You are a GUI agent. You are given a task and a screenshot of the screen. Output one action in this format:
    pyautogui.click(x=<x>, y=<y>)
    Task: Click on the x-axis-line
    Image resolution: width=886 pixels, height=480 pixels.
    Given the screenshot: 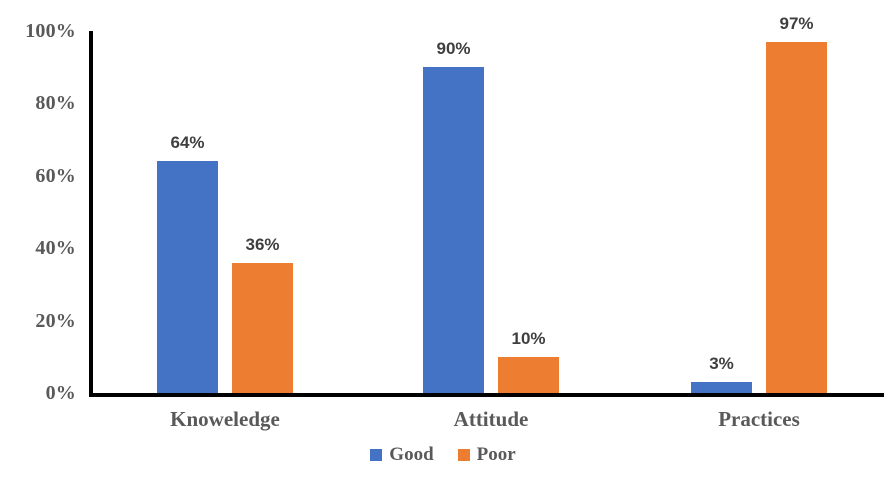 What is the action you would take?
    pyautogui.click(x=486, y=395)
    